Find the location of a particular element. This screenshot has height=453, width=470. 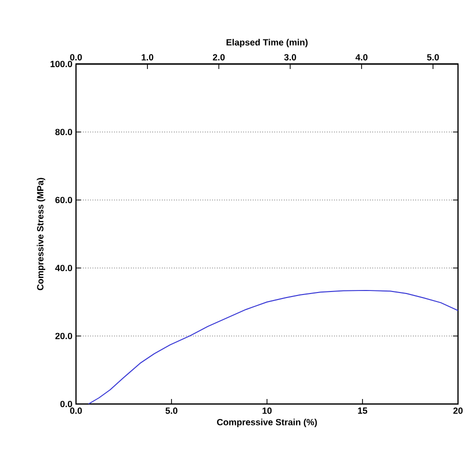

x2-tick-label: 3.0 is located at coordinates (290, 57).